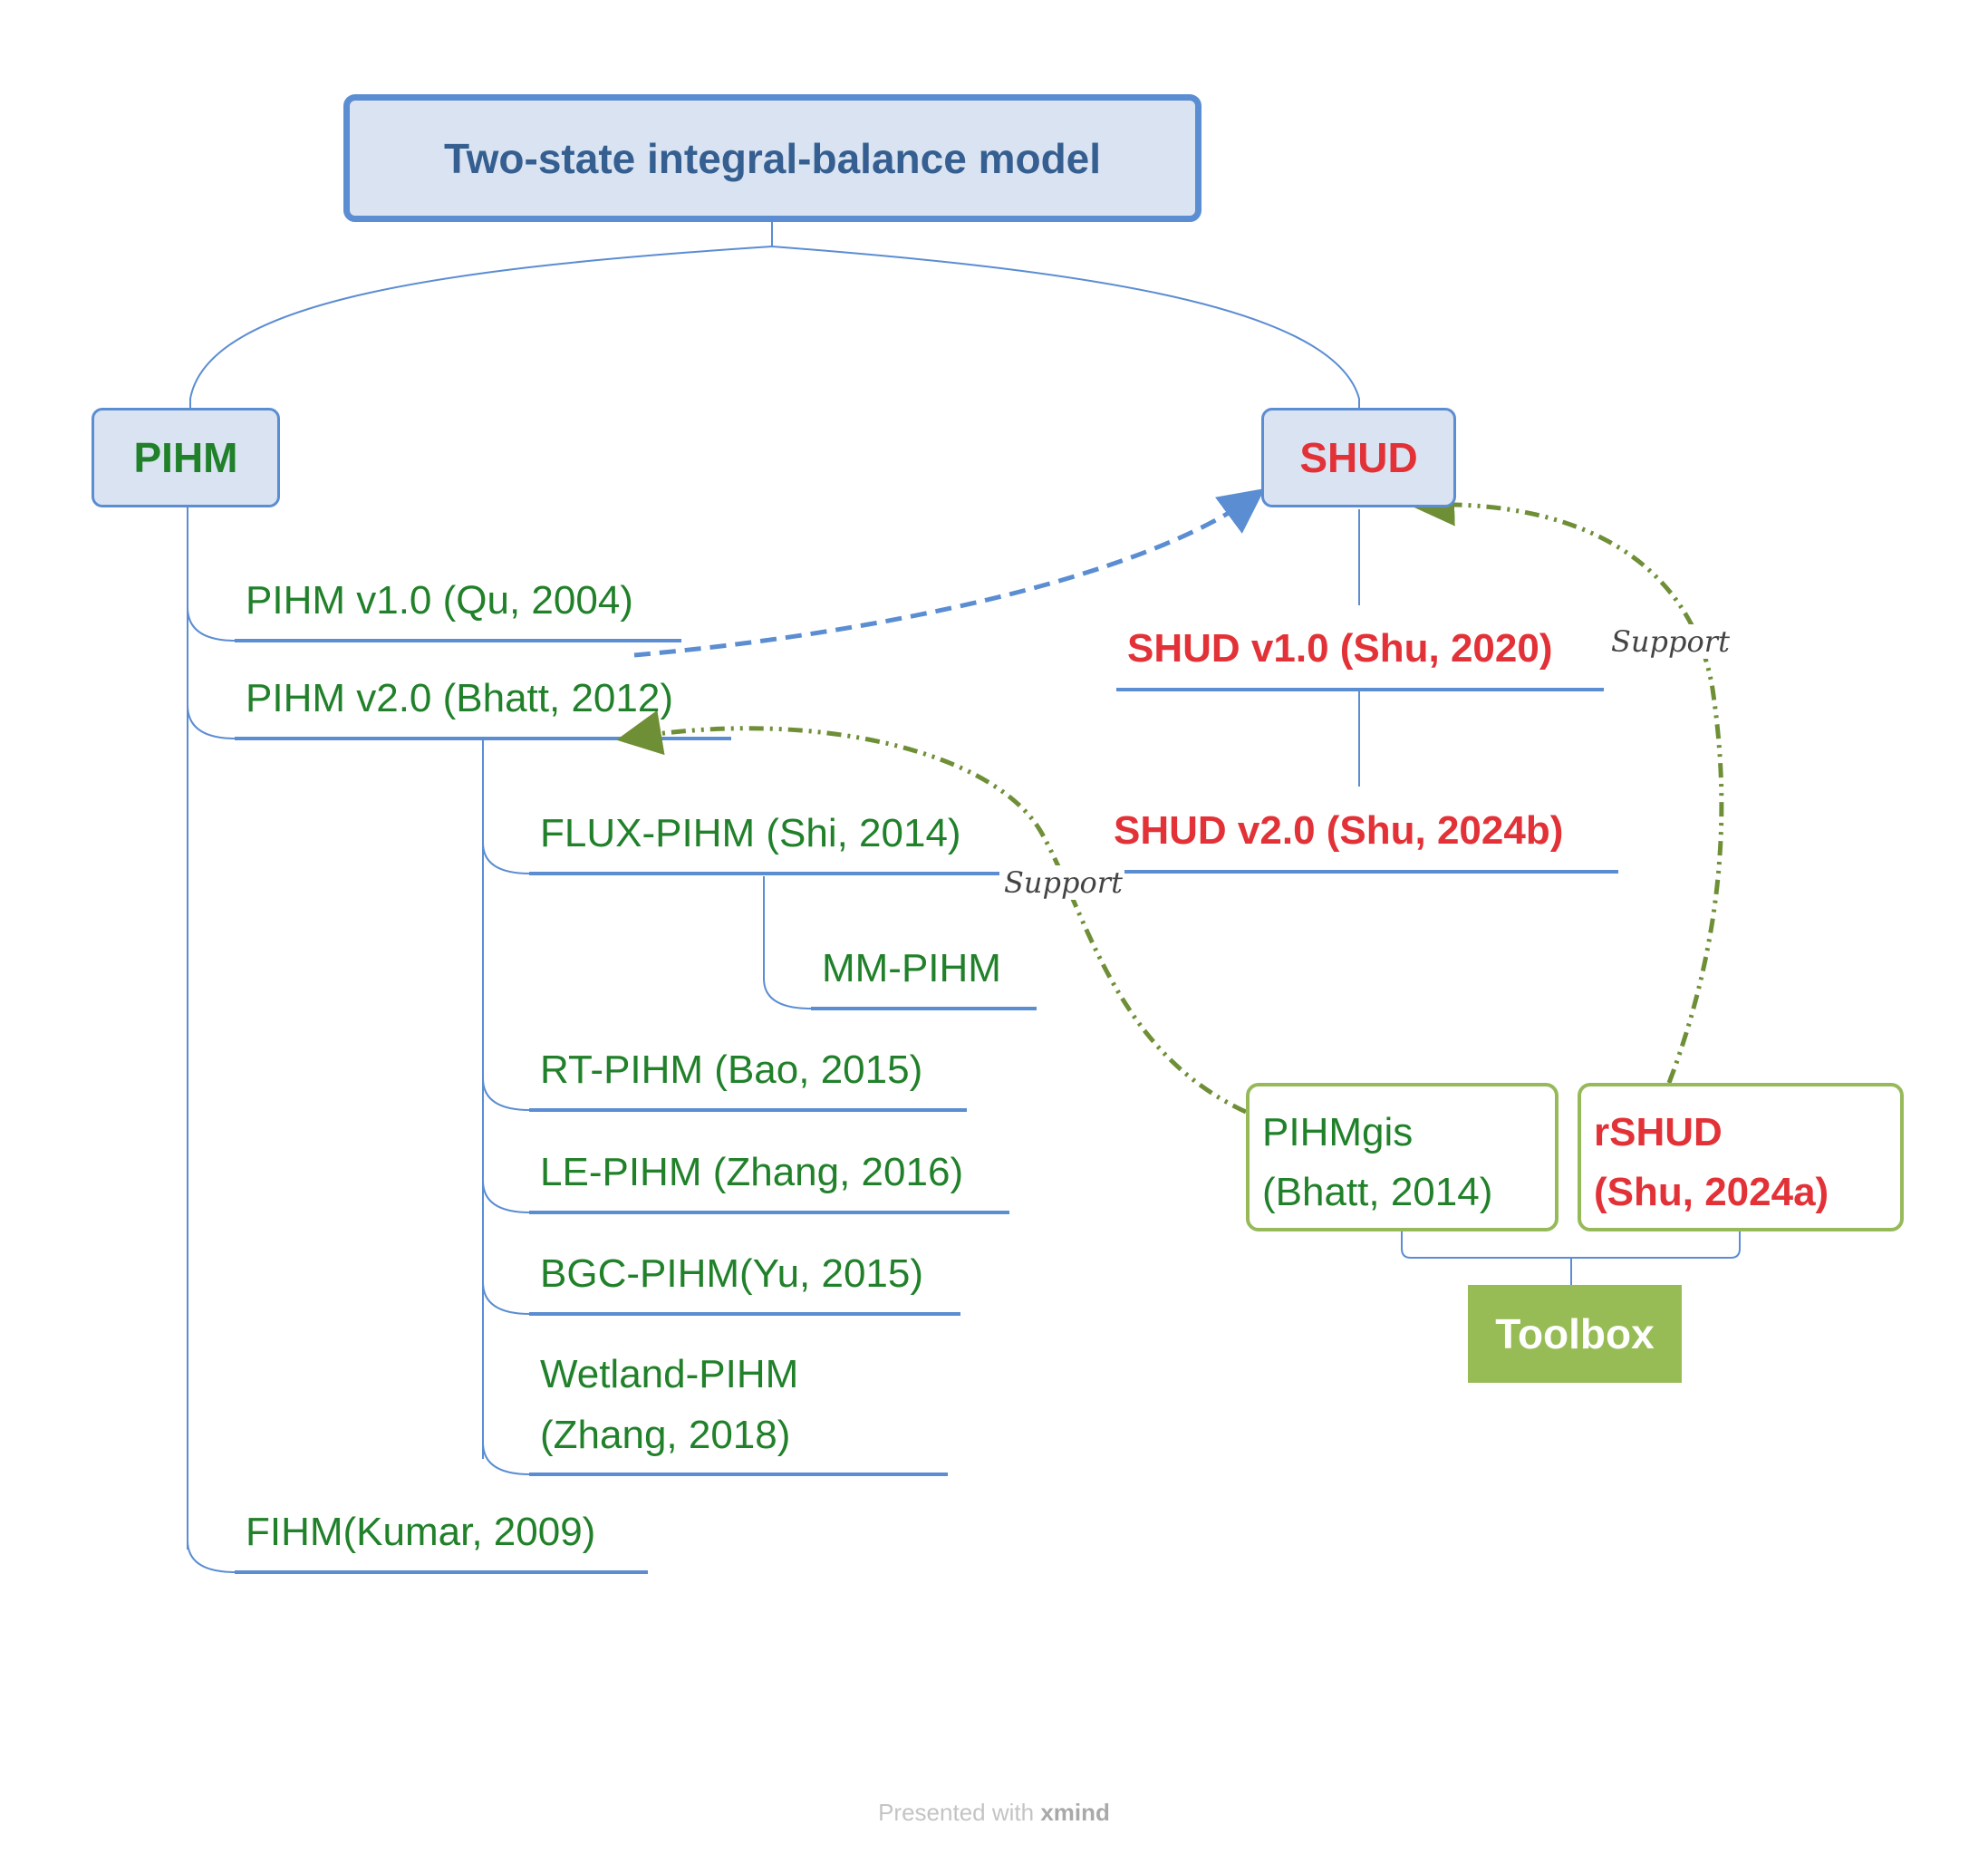 This screenshot has height=1854, width=1988. I want to click on wetland-pihm-line2: (Zhang, 2018), so click(665, 1435).